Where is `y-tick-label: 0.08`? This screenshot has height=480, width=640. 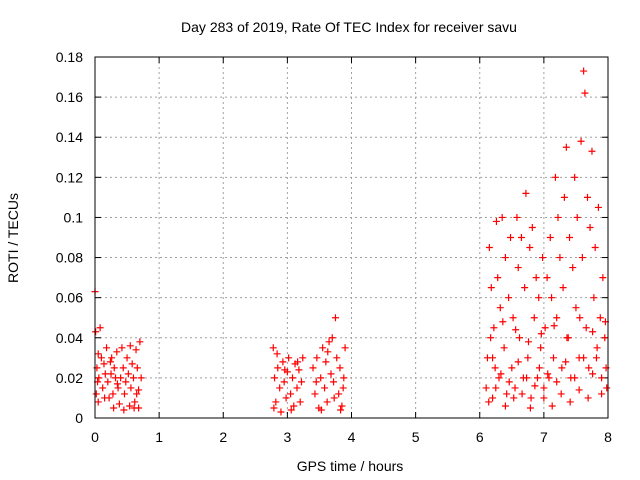
y-tick-label: 0.08 is located at coordinates (69, 258).